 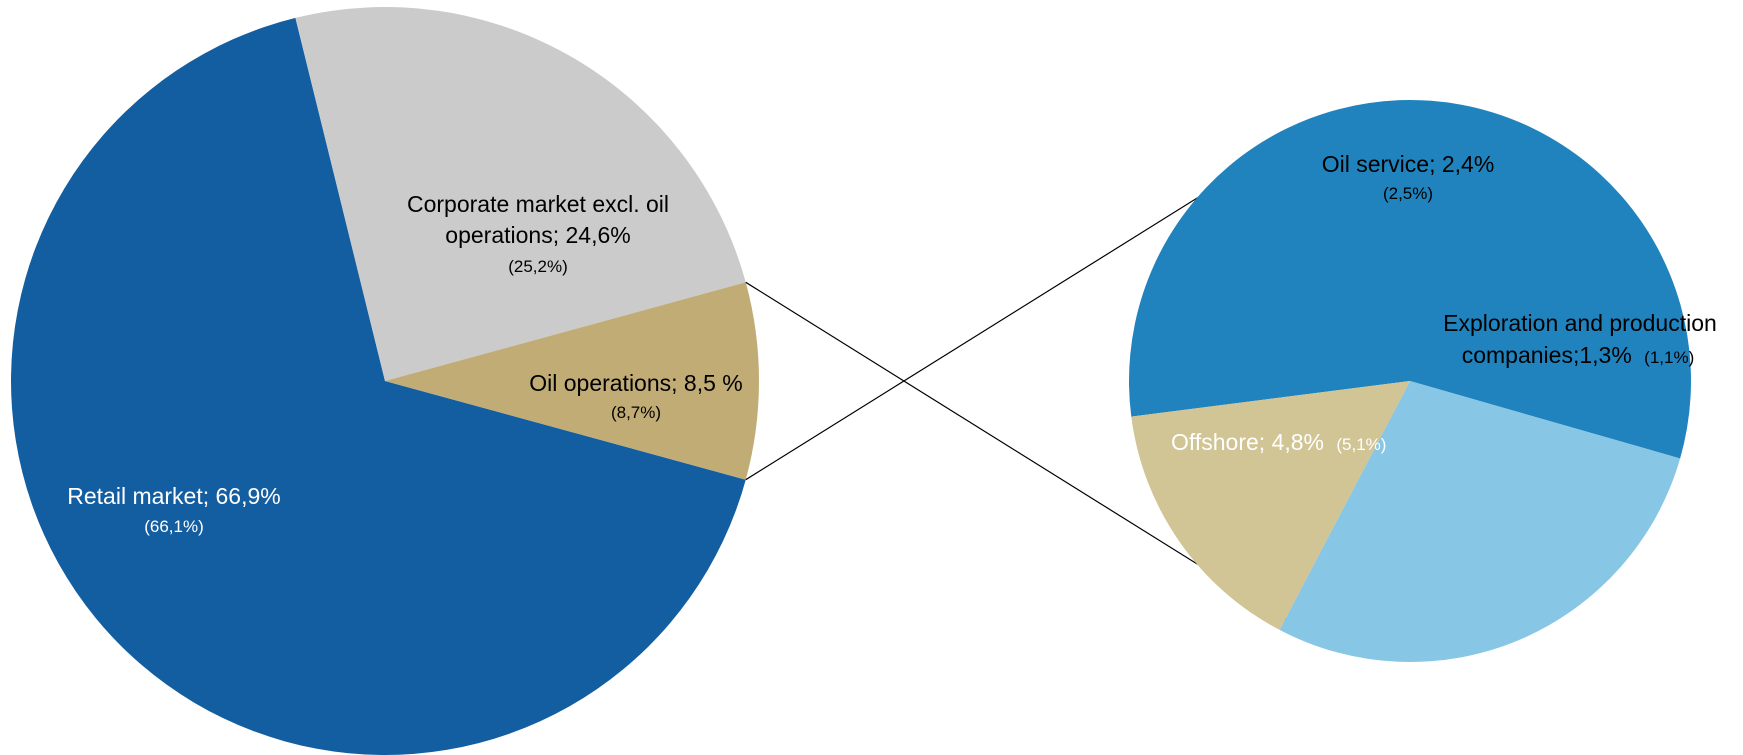 What do you see at coordinates (538, 204) in the screenshot?
I see `slice-label-corporate-market-line1: Corporate market excl. oil` at bounding box center [538, 204].